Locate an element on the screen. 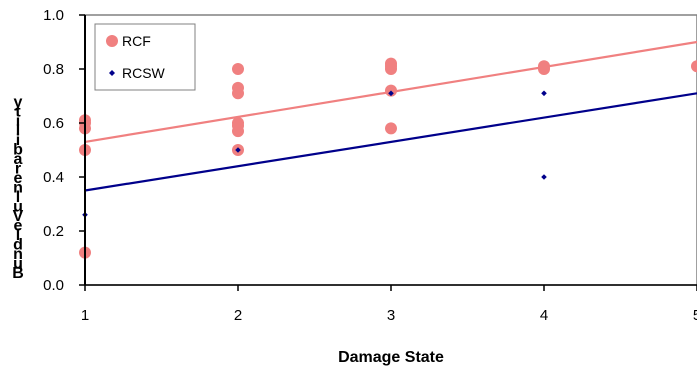 The image size is (697, 375). y-axis-title-char: a is located at coordinates (18, 159).